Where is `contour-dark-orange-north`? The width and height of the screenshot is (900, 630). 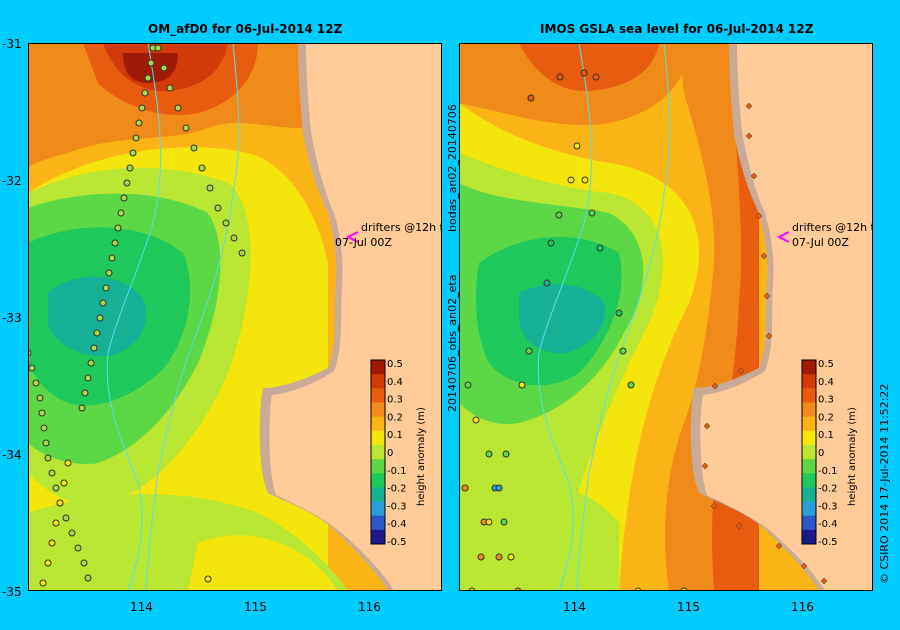
contour-dark-orange-north is located at coordinates (589, 67).